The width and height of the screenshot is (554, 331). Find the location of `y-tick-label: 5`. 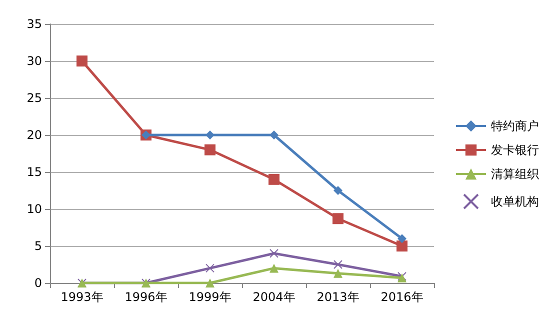

y-tick-label: 5 is located at coordinates (38, 246).